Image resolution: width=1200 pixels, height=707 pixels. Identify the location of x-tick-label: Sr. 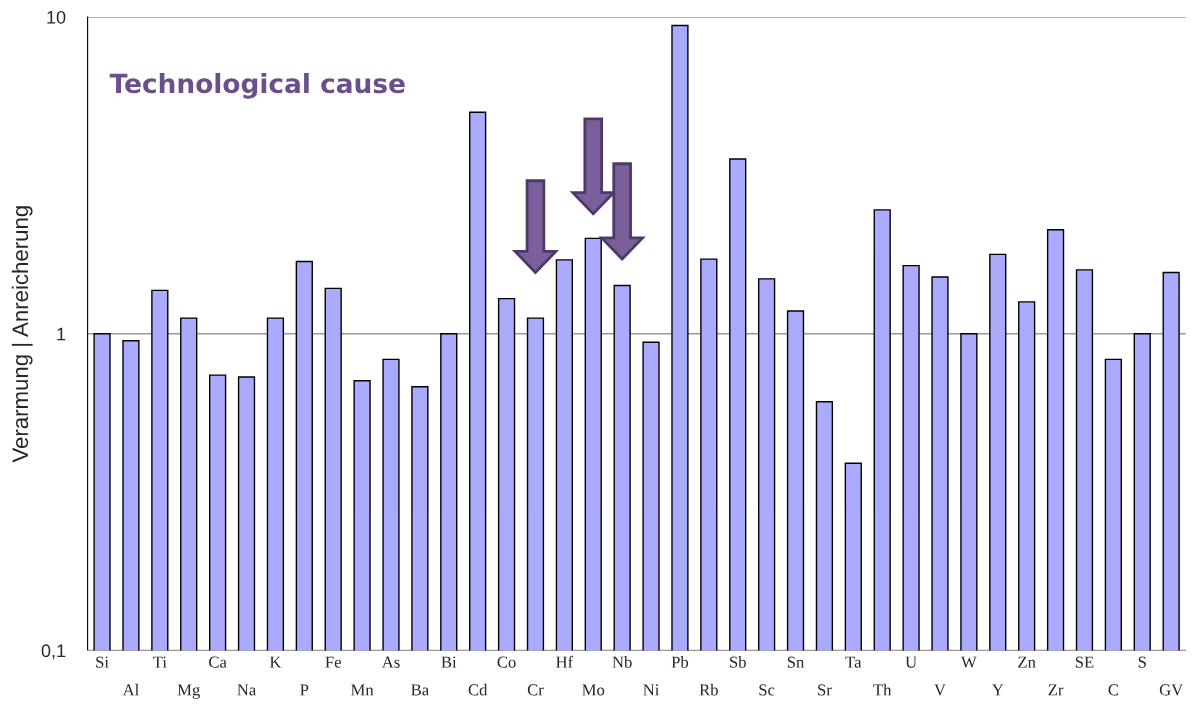
(825, 690).